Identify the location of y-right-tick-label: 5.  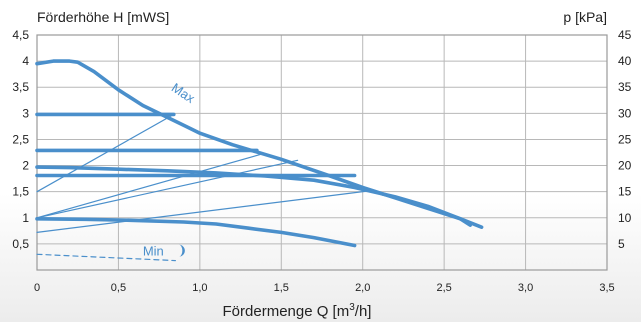
(621, 244).